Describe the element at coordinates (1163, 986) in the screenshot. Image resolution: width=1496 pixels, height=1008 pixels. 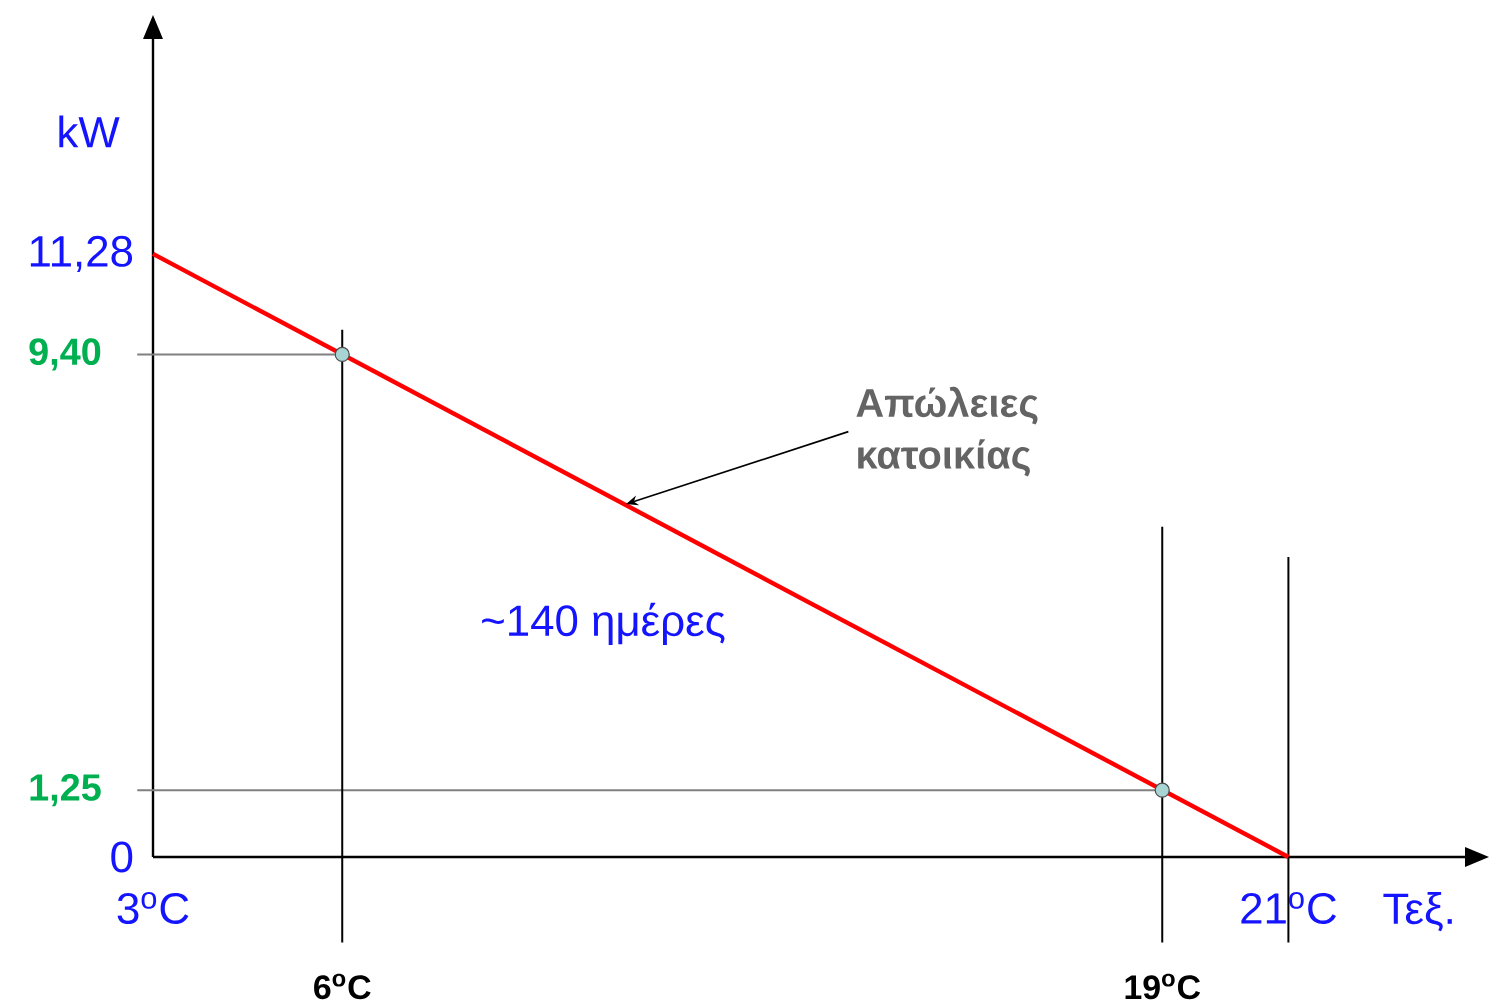
I see `ref-line-label: 19$^{o}$C` at that location.